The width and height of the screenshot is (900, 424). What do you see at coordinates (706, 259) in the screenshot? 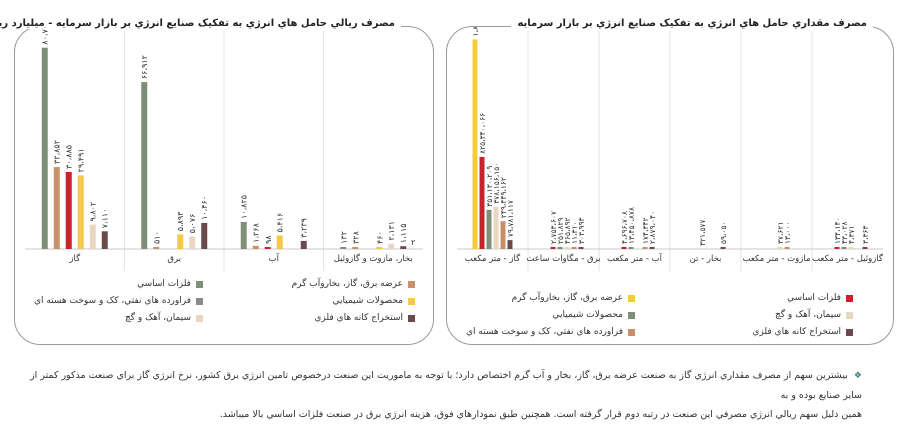
I see `category-label: بخار - تن` at bounding box center [706, 259].